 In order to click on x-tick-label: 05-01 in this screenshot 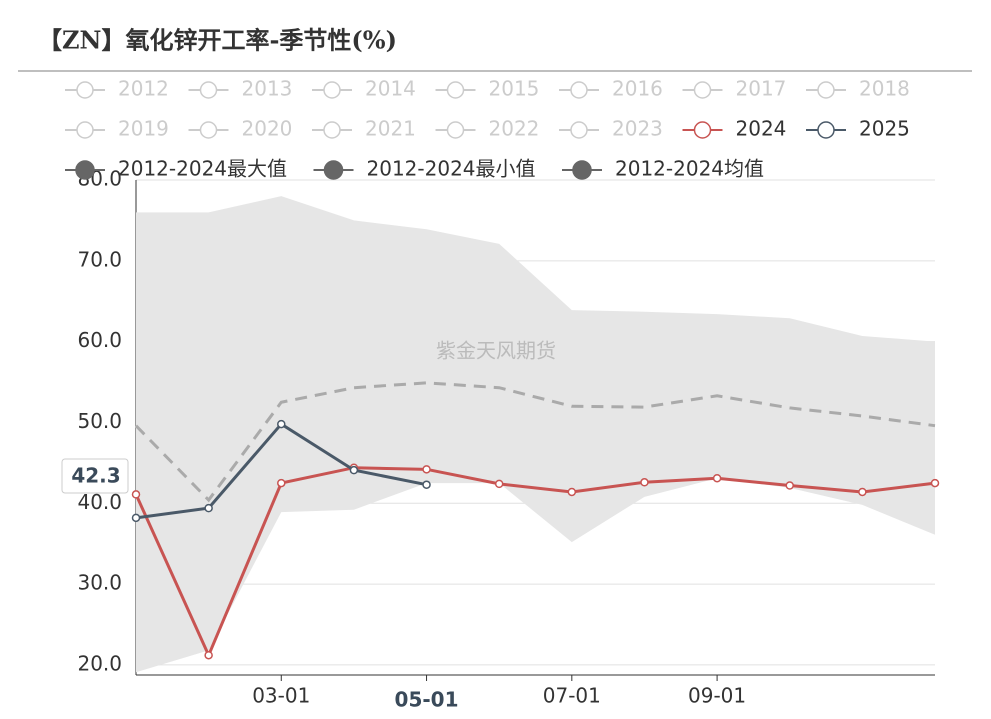, I will do `click(427, 700)`.